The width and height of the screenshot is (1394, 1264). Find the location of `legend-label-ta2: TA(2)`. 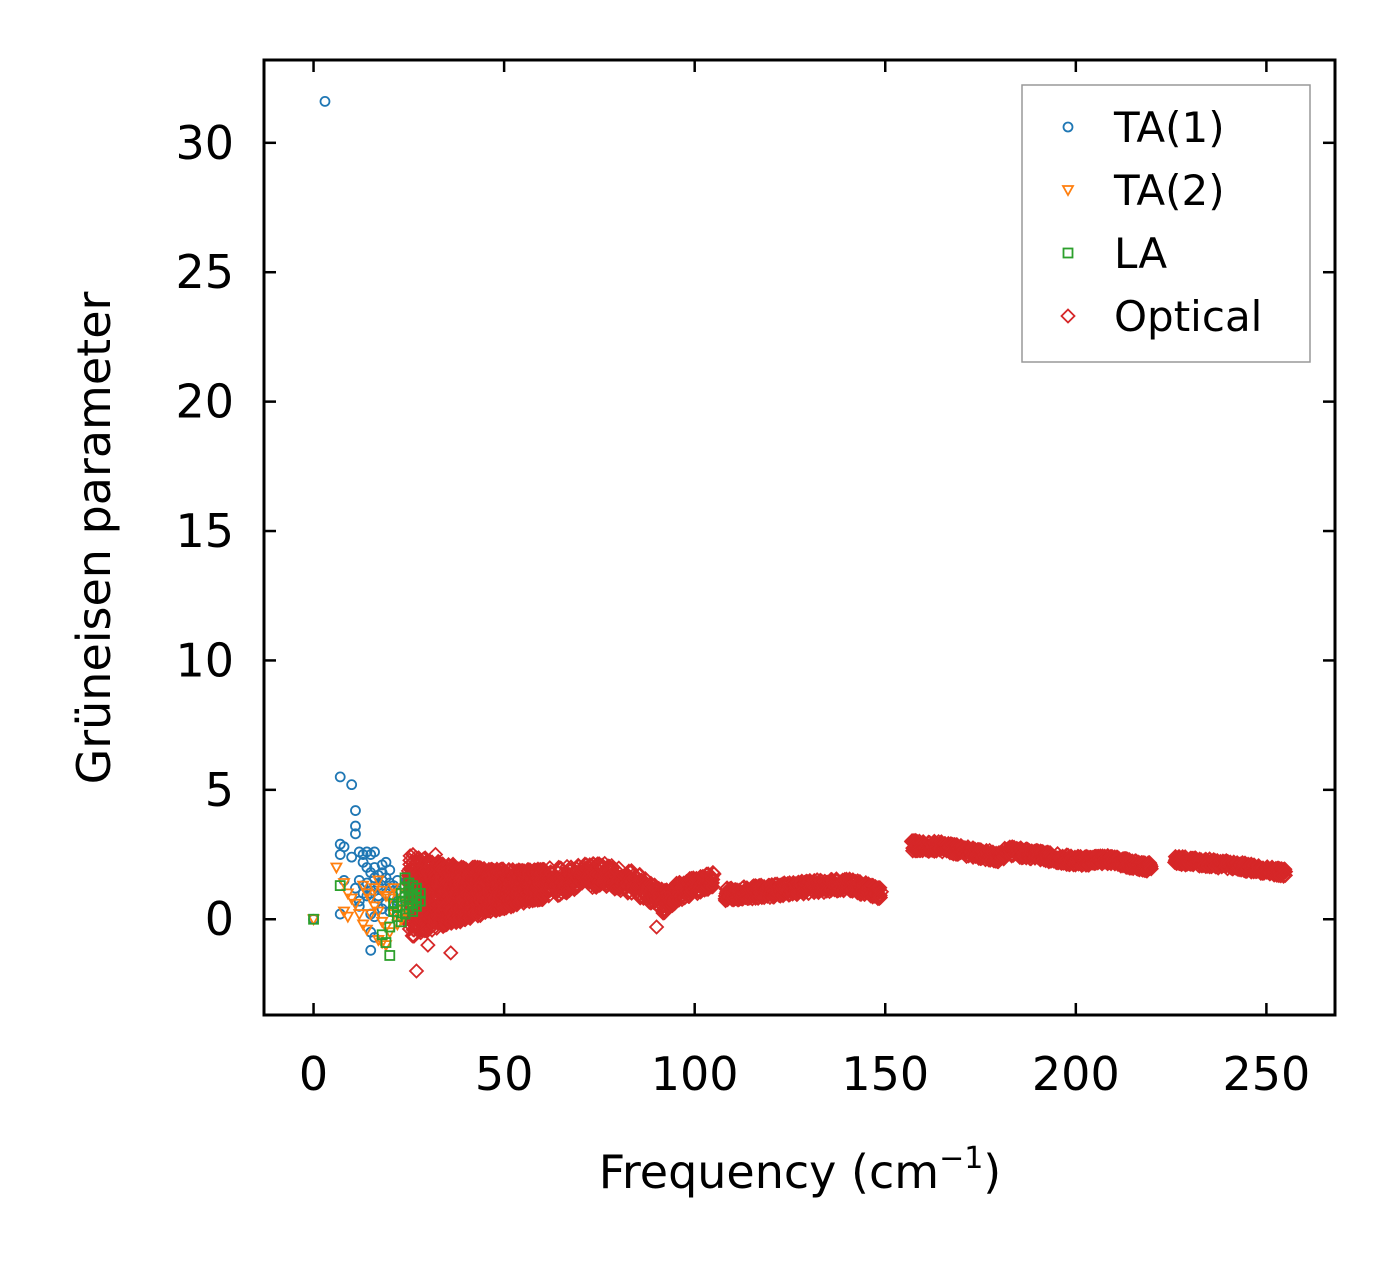

legend-label-ta2: TA(2) is located at coordinates (1169, 190).